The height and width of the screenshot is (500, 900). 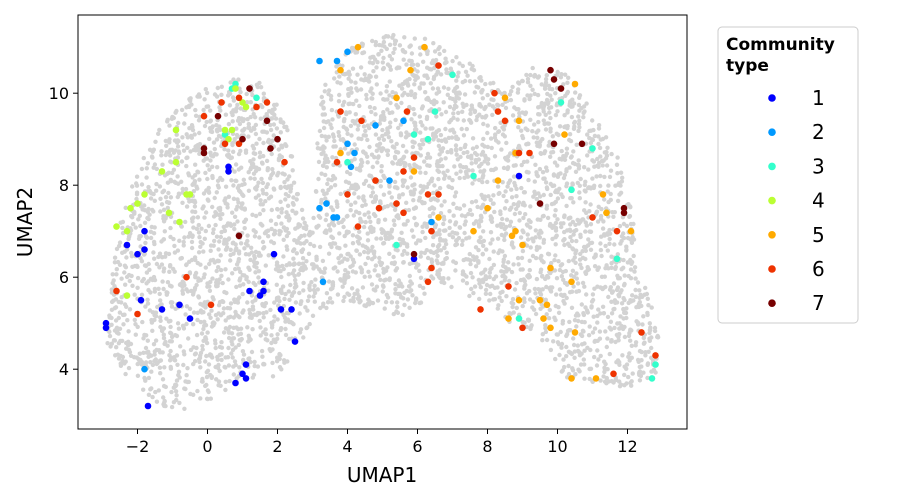 What do you see at coordinates (127, 295) in the screenshot?
I see `community-4-point` at bounding box center [127, 295].